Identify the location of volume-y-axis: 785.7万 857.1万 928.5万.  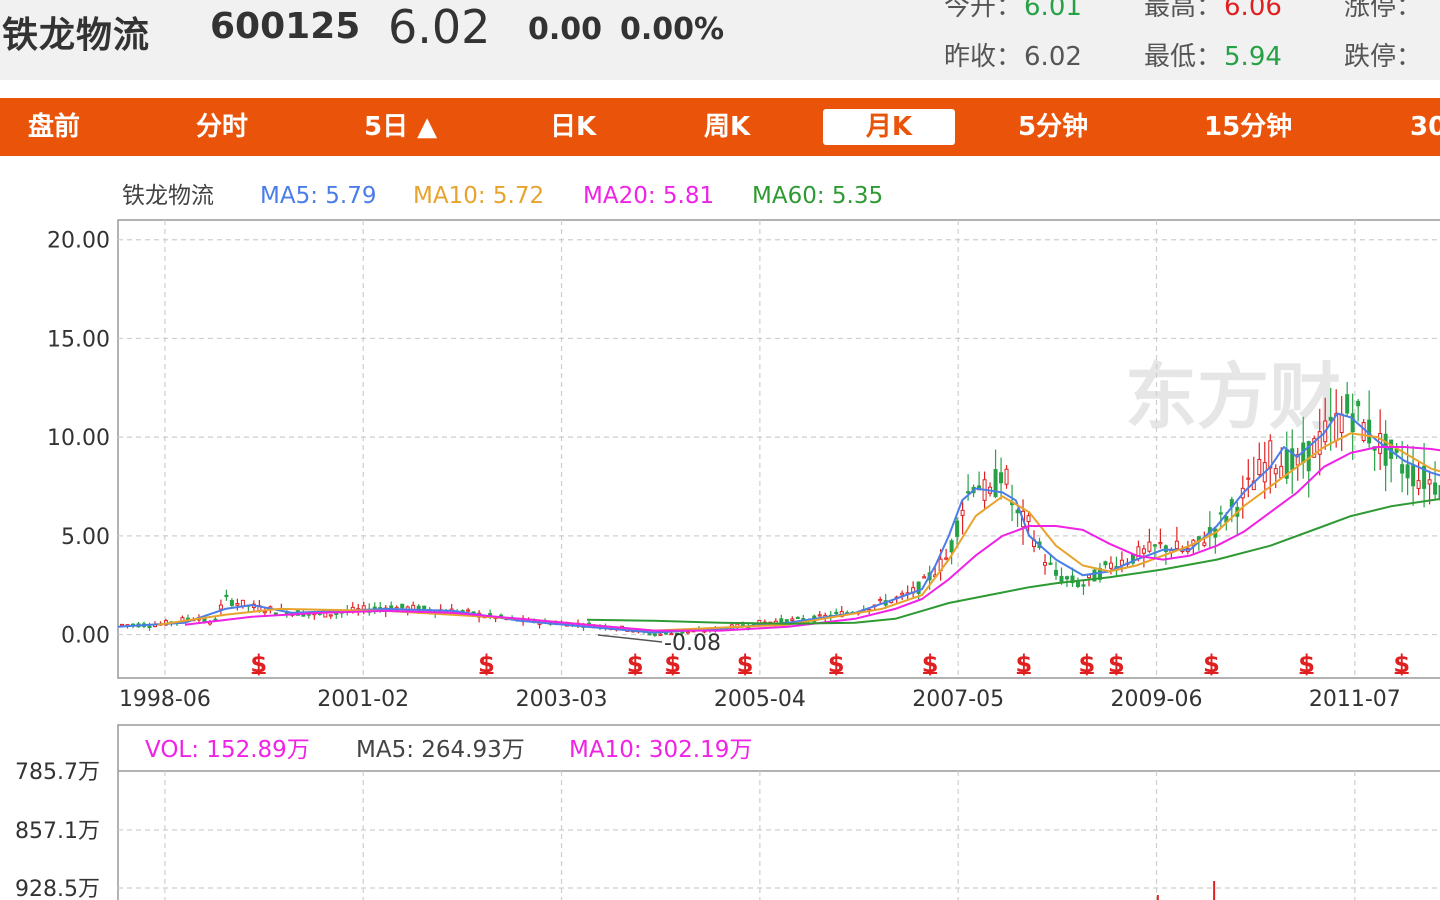
(57, 830).